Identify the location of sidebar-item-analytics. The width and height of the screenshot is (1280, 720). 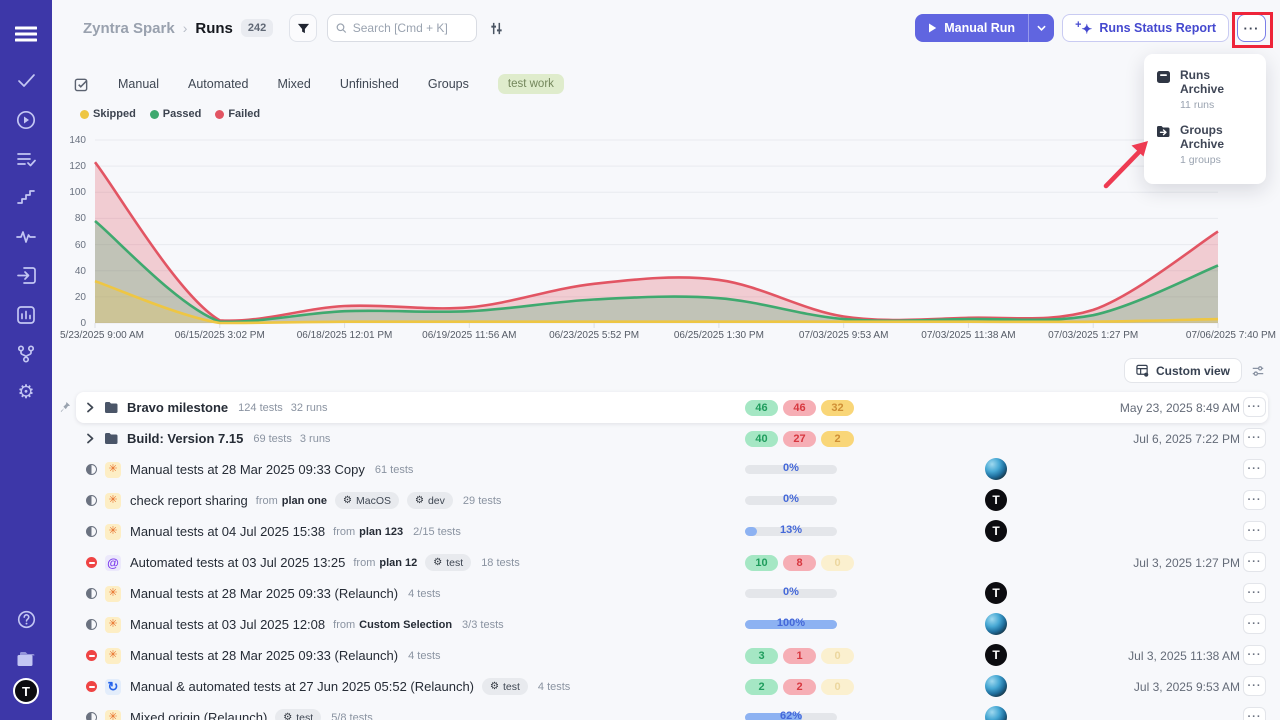
(26, 314).